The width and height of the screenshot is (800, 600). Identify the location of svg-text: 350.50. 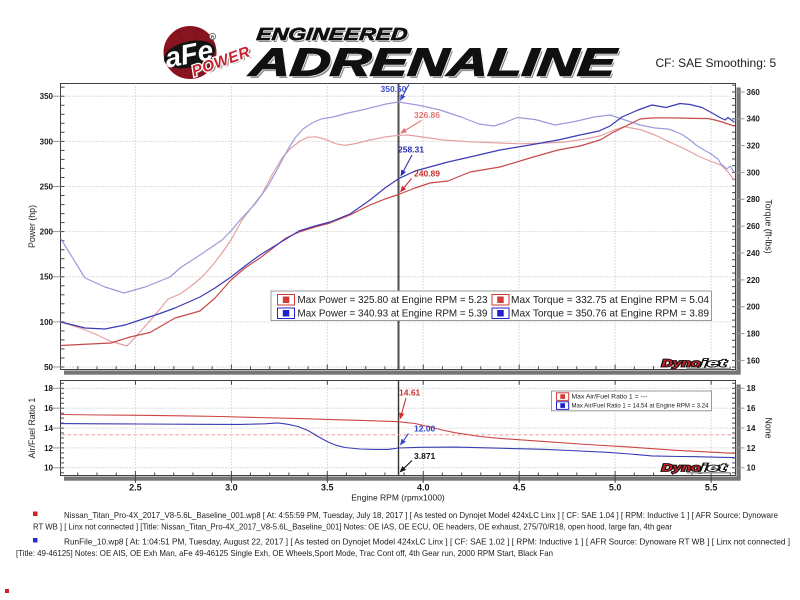
(394, 89).